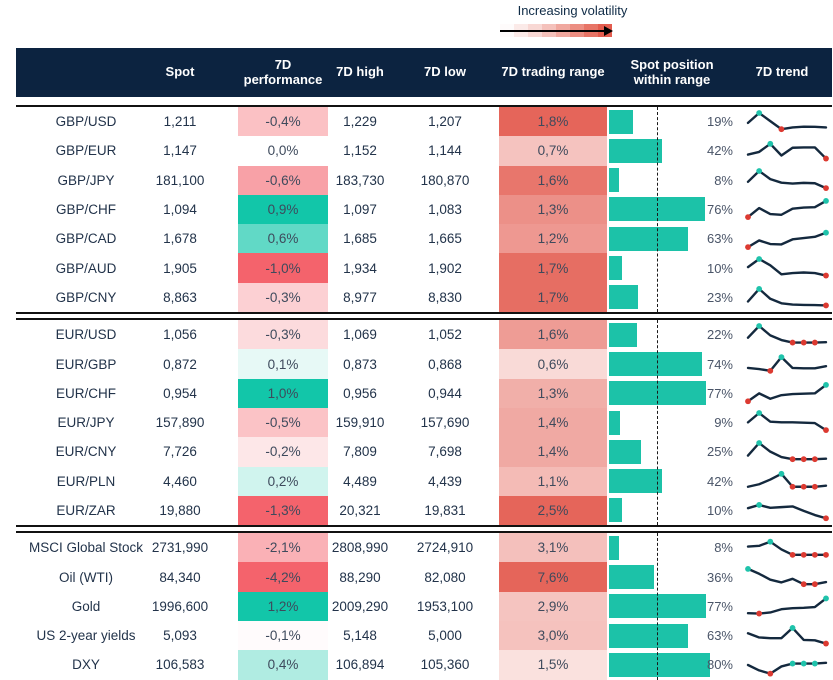 This screenshot has height=680, width=833. Describe the element at coordinates (719, 577) in the screenshot. I see `position-percentage: 36%` at that location.